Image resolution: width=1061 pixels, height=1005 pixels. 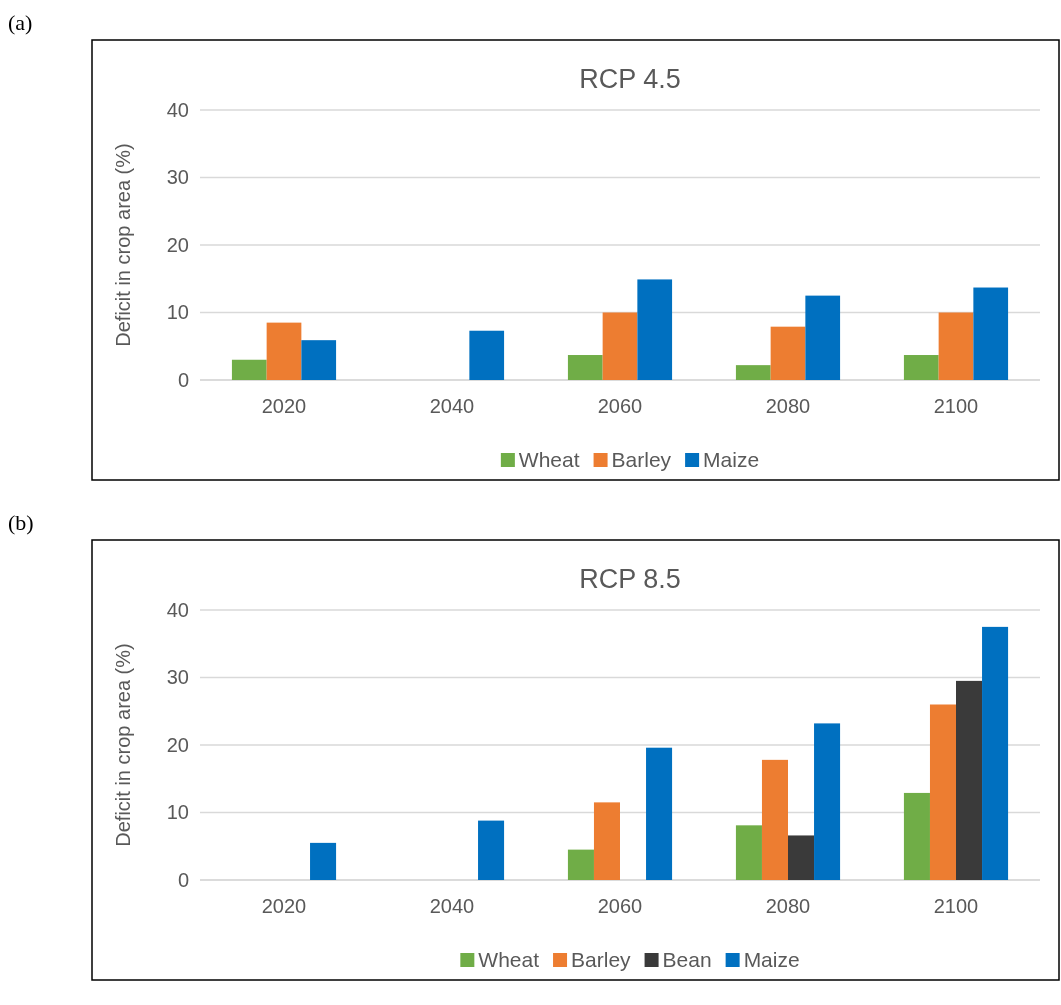 I want to click on legend-label: Bean, so click(x=687, y=959).